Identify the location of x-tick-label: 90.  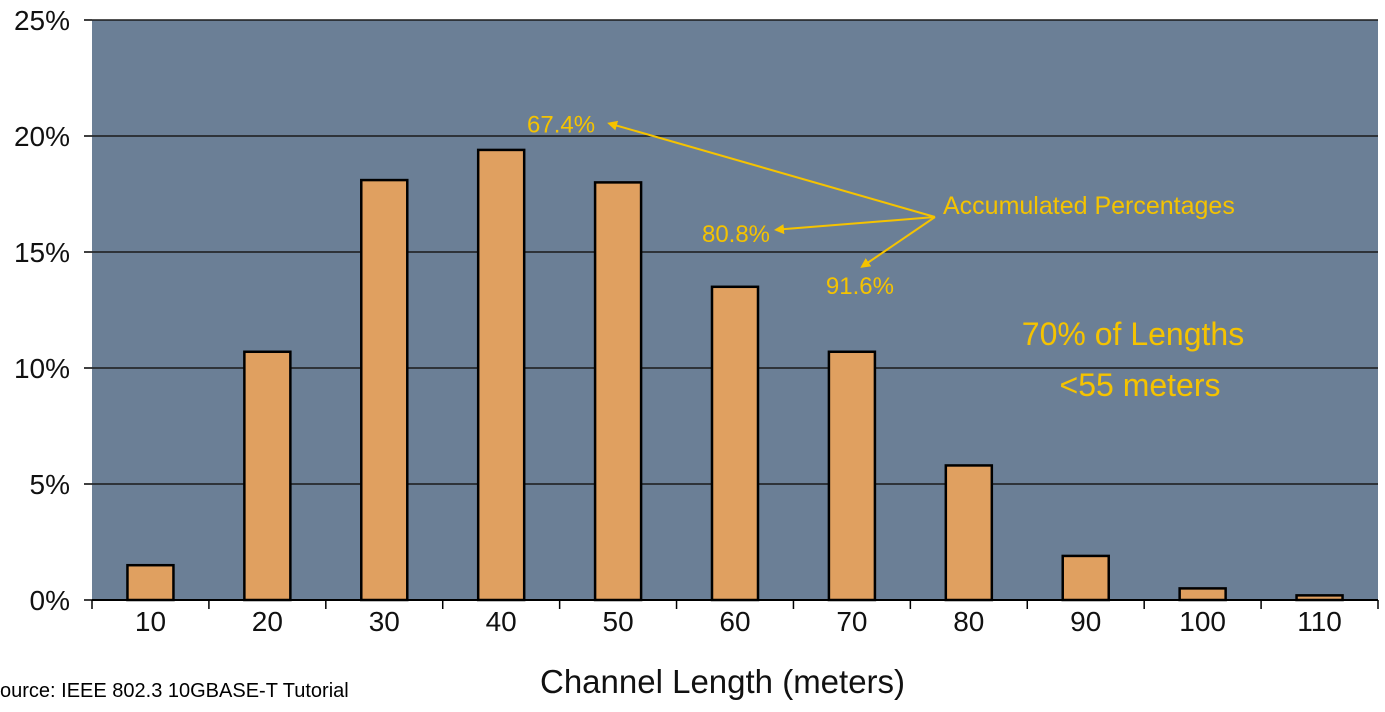
(1085, 621).